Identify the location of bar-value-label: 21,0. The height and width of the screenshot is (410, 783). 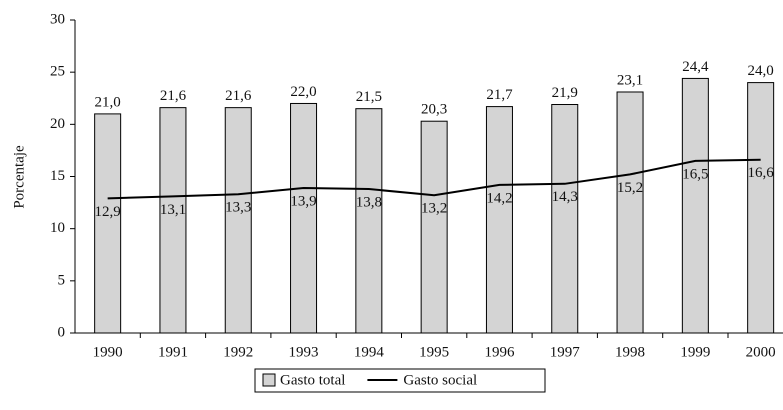
(108, 102).